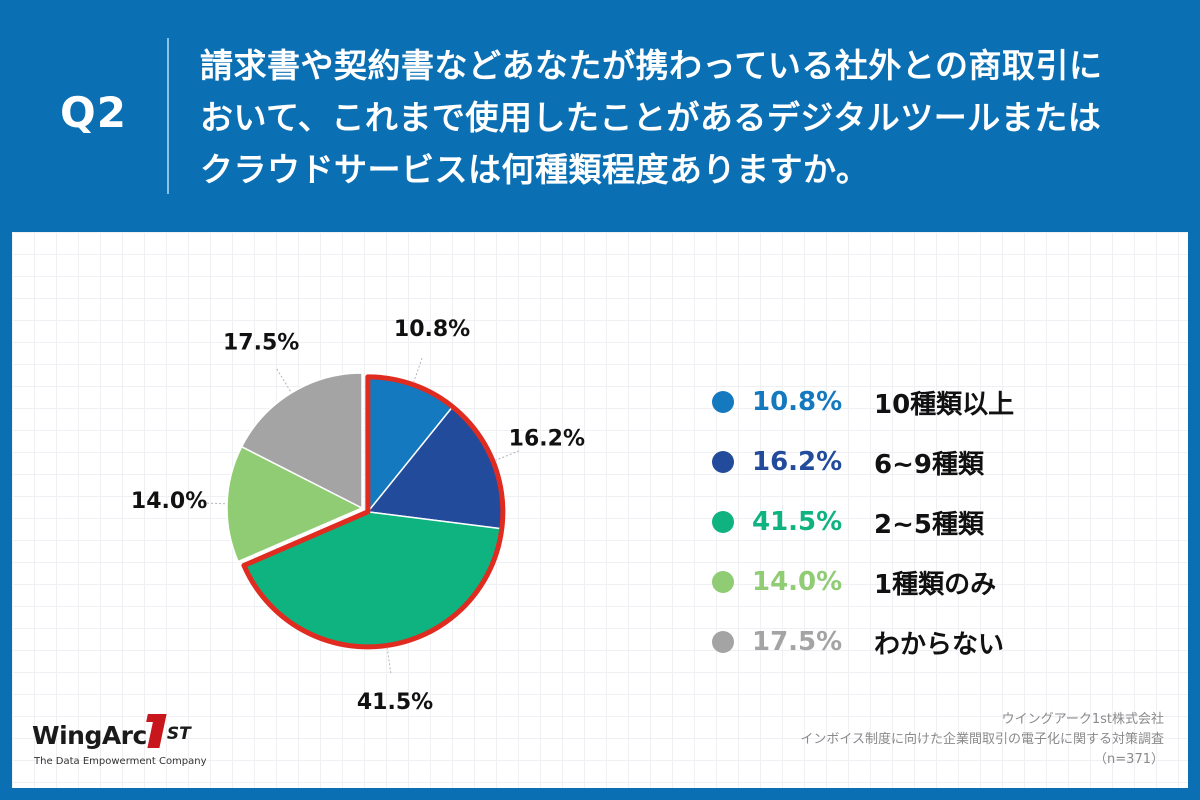 Image resolution: width=1200 pixels, height=800 pixels. Describe the element at coordinates (797, 522) in the screenshot. I see `legend-percent: 41.5%` at that location.